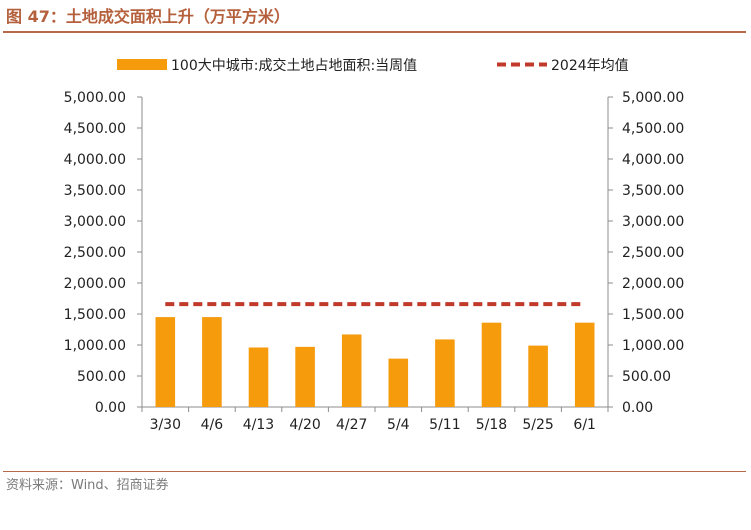  I want to click on y-tick-label-left: 0.00, so click(110, 408).